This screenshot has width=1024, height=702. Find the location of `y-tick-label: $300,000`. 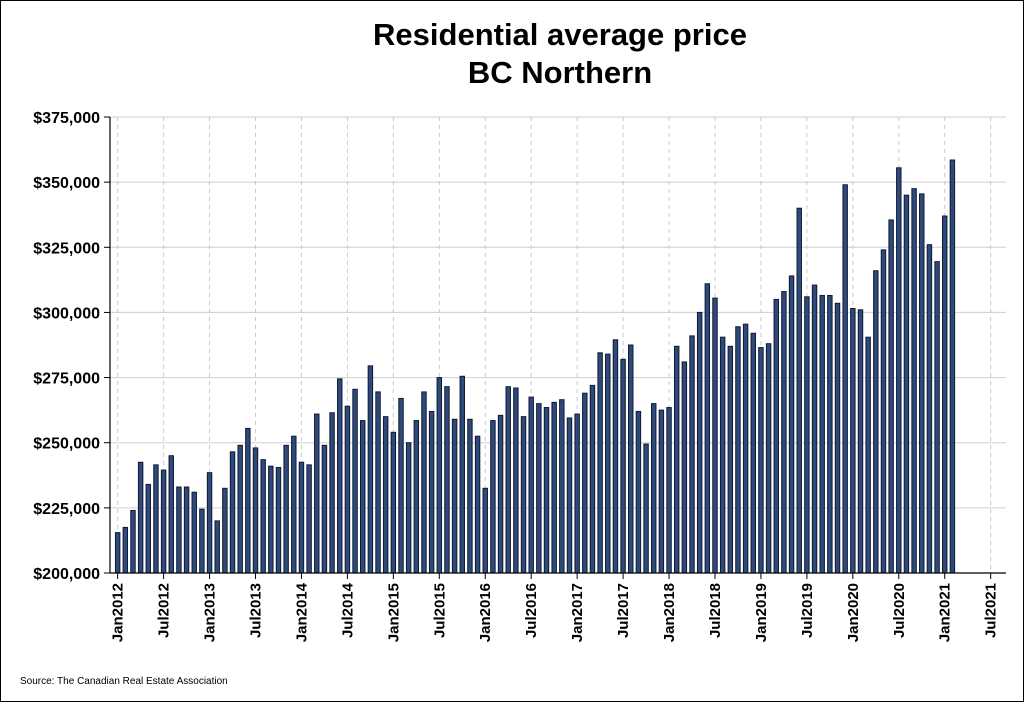

y-tick-label: $300,000 is located at coordinates (66, 313).